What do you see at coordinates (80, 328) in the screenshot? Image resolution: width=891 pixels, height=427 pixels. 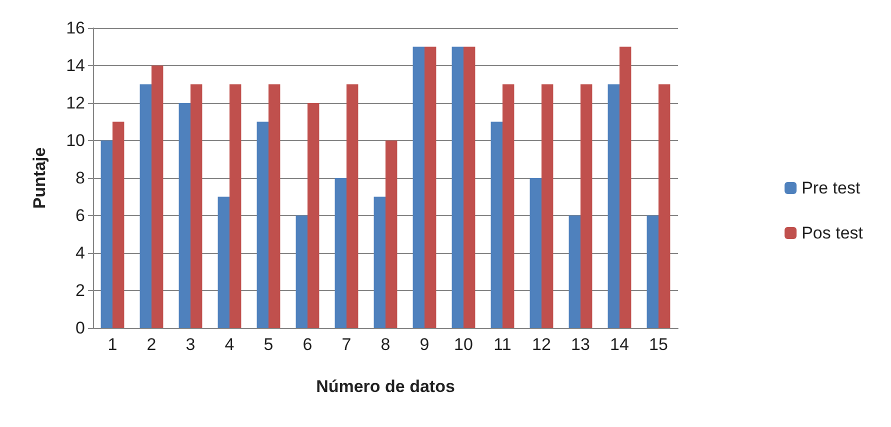 I see `y-tick-label: 0` at bounding box center [80, 328].